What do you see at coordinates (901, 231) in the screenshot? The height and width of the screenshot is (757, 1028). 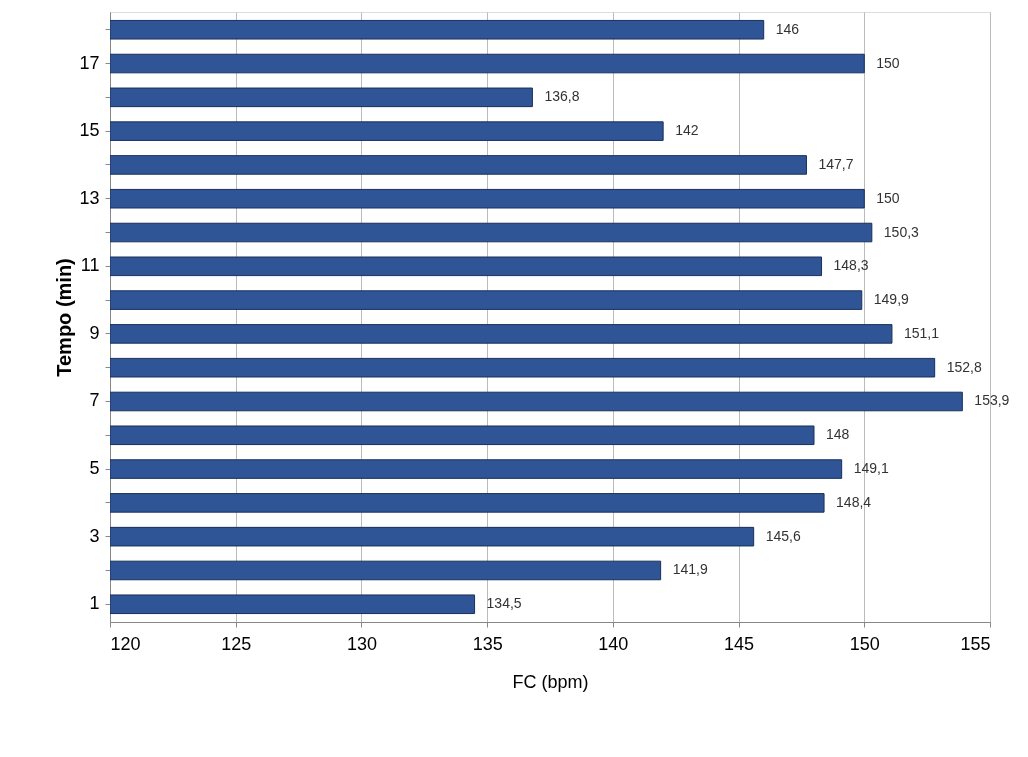 I see `data-label: 150,3` at bounding box center [901, 231].